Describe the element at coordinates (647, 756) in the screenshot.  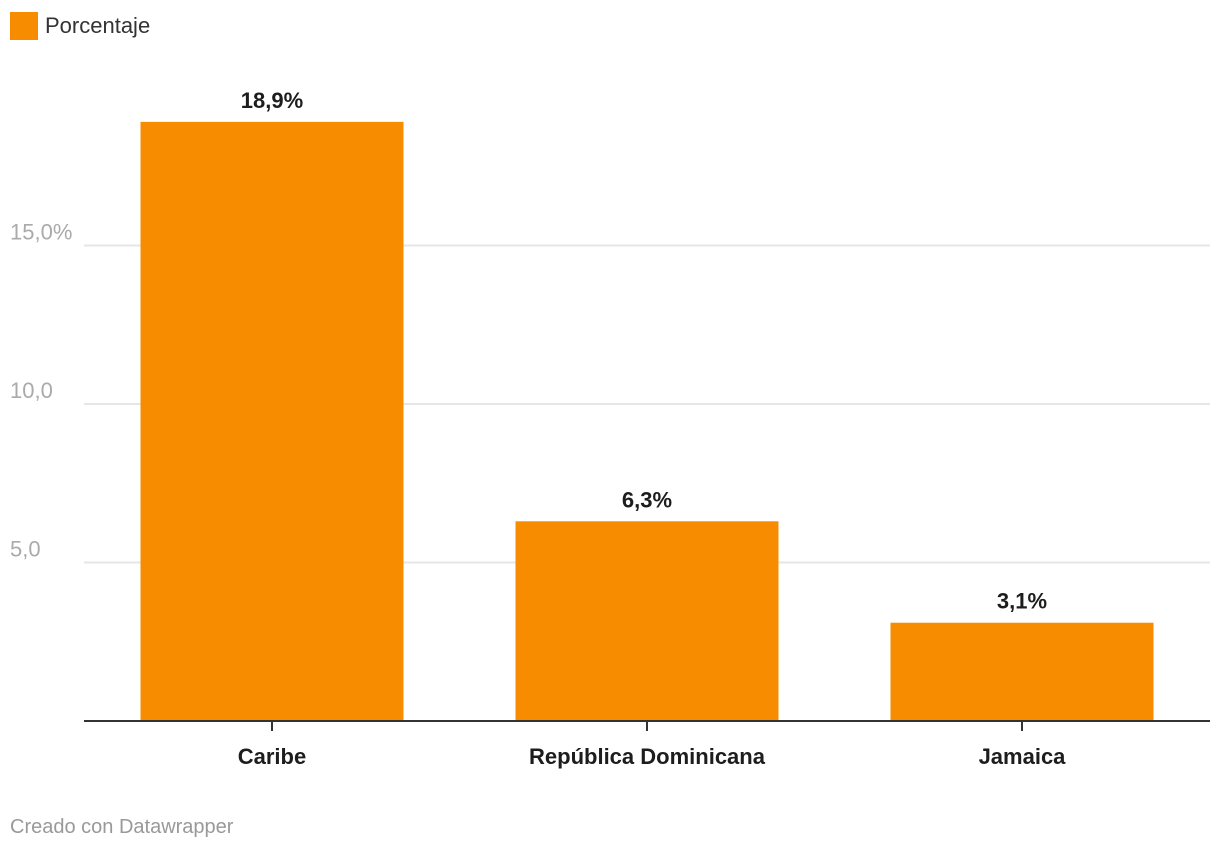
I see `x-category-label: República Dominicana` at that location.